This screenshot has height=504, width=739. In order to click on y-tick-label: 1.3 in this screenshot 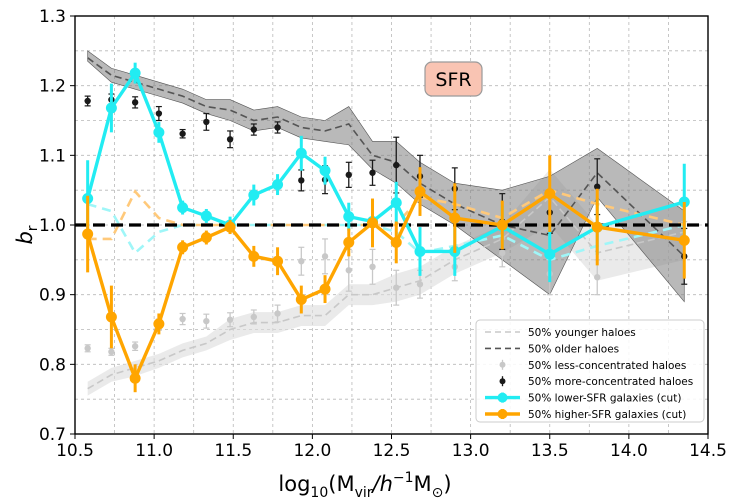, I will do `click(52, 17)`.